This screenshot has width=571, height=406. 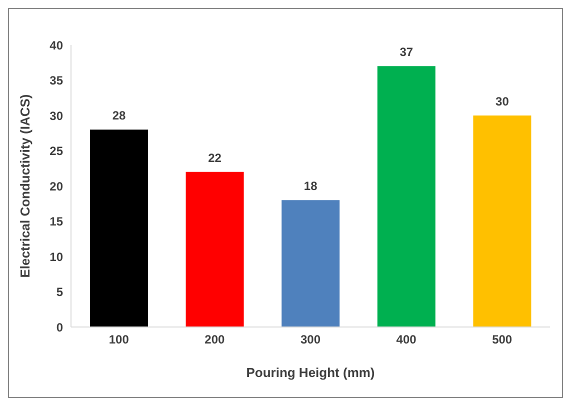 I want to click on data-label: 18, so click(x=311, y=186).